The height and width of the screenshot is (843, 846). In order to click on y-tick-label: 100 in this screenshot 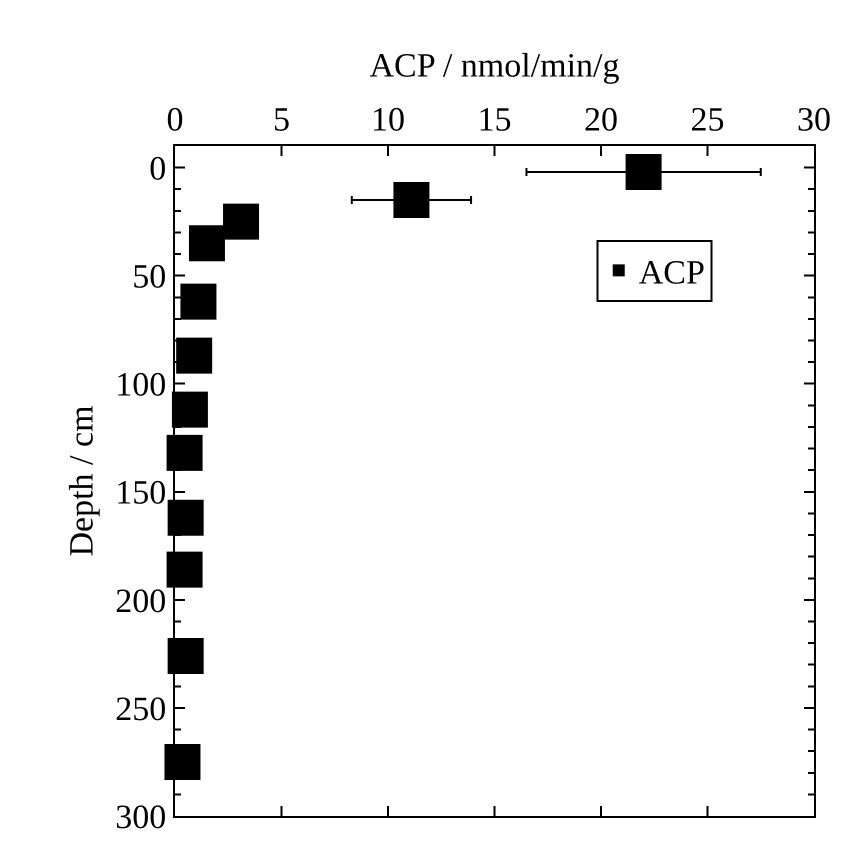, I will do `click(140, 385)`.